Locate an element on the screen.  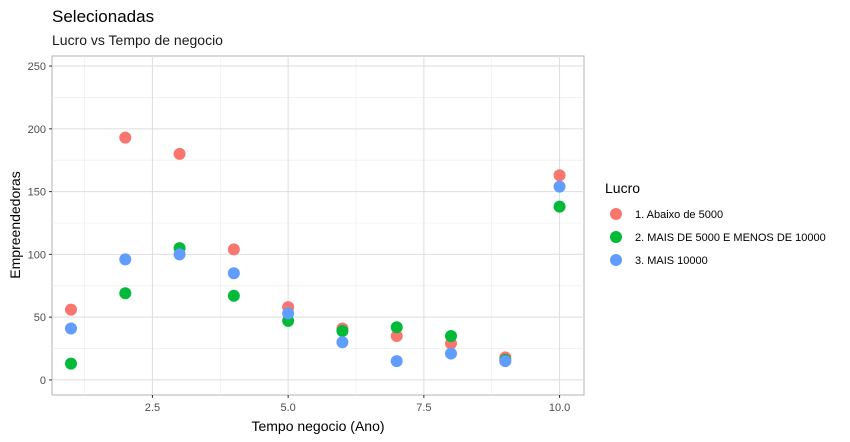
x-tick-label: 10.0 is located at coordinates (559, 408).